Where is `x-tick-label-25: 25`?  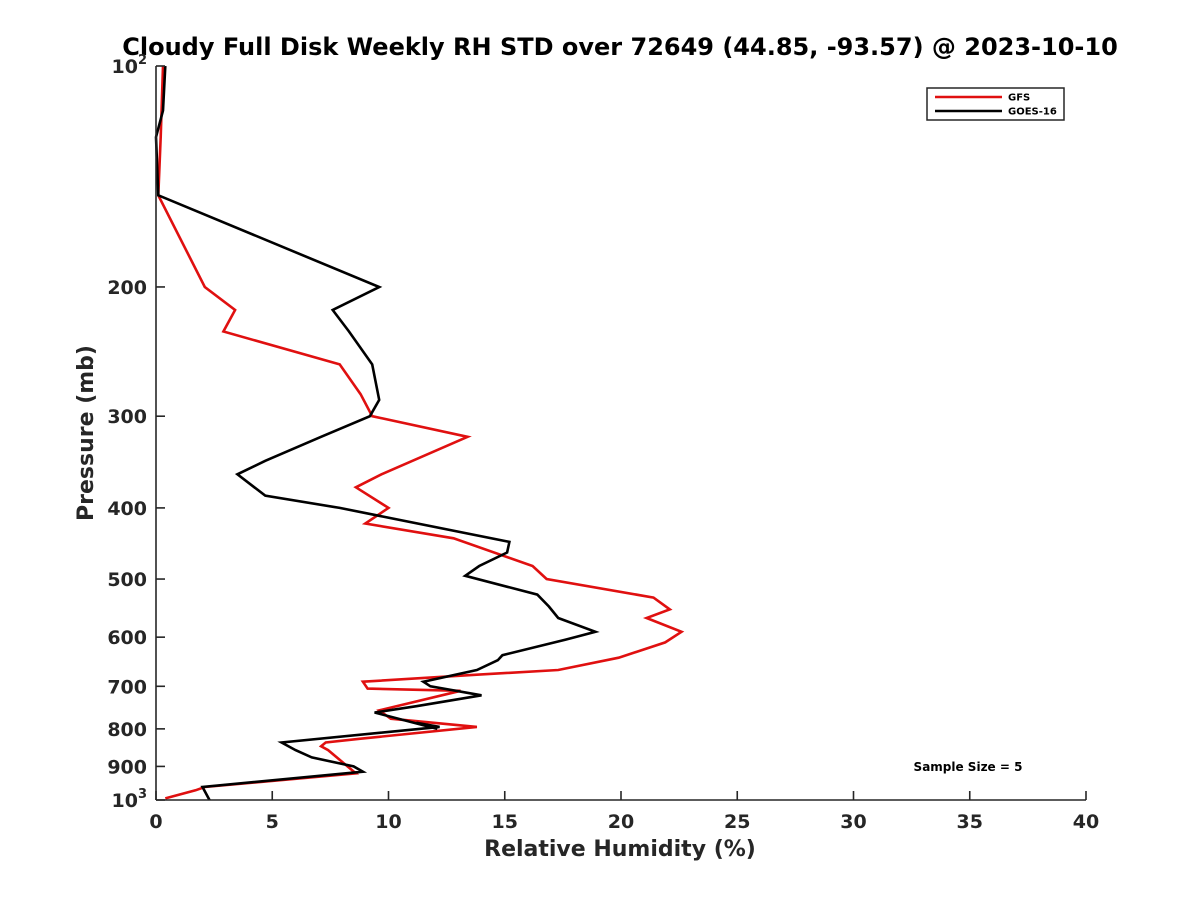 x-tick-label-25: 25 is located at coordinates (737, 822).